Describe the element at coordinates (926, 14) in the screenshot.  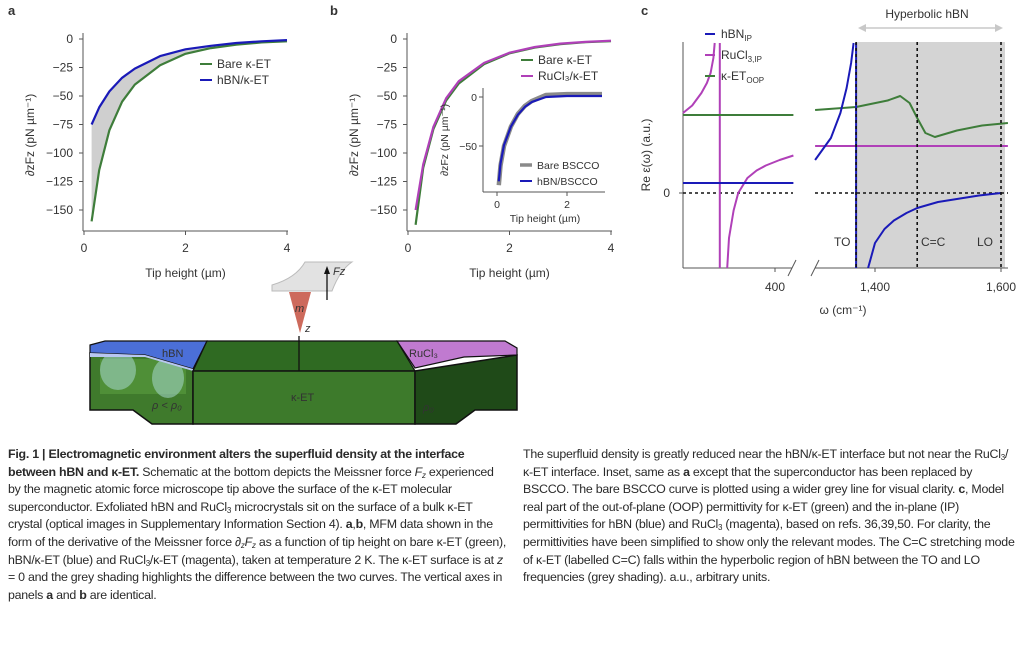
I see `chart-title: Hyperbolic hBN` at that location.